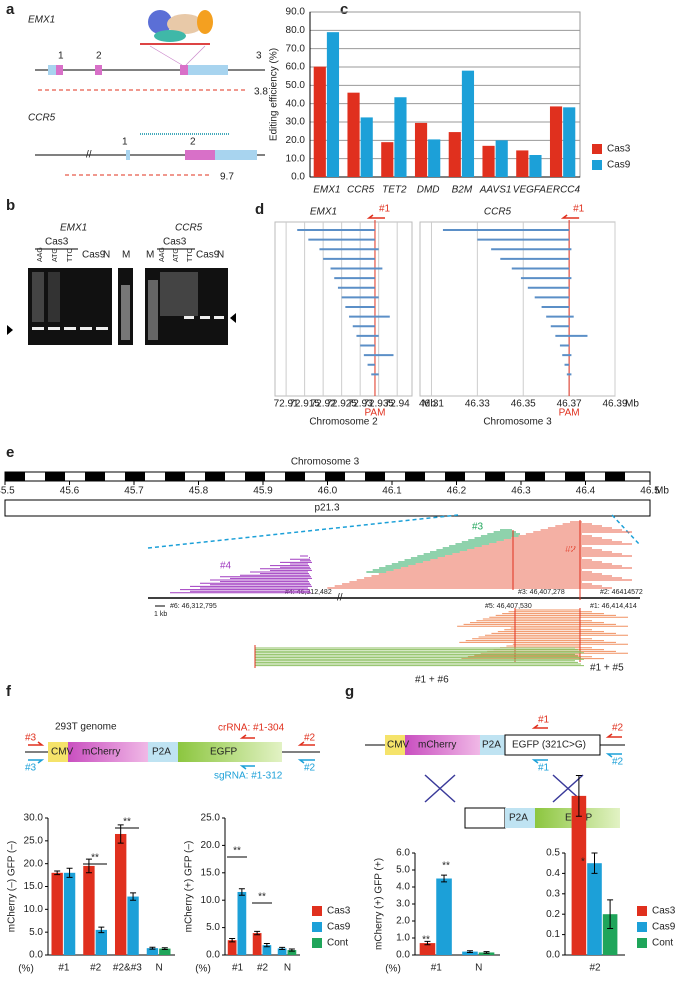 The height and width of the screenshot is (982, 677). What do you see at coordinates (614, 404) in the screenshot?
I see `x-tick-label: 46.39` at bounding box center [614, 404].